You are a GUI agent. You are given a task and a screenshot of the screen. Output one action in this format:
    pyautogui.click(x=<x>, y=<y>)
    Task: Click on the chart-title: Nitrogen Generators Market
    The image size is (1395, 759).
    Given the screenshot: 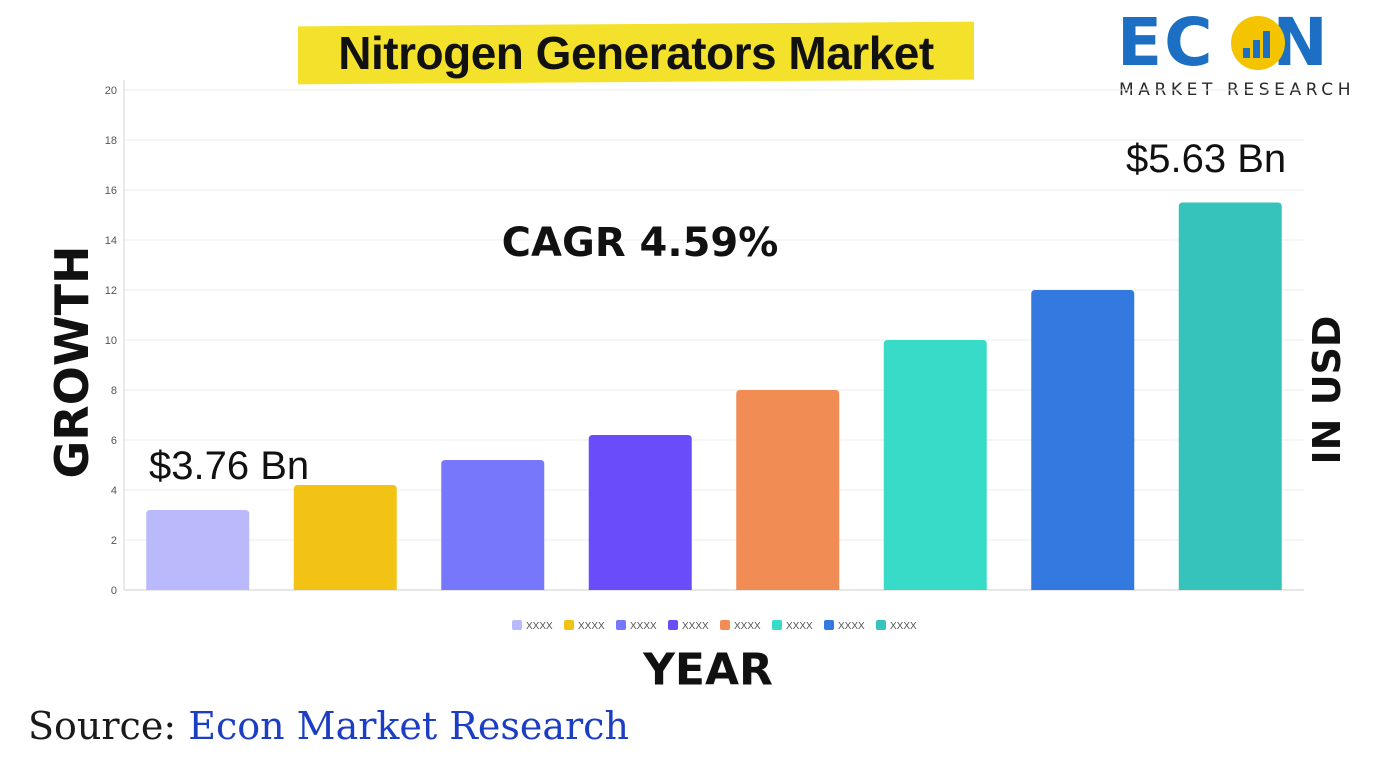 What is the action you would take?
    pyautogui.click(x=636, y=53)
    